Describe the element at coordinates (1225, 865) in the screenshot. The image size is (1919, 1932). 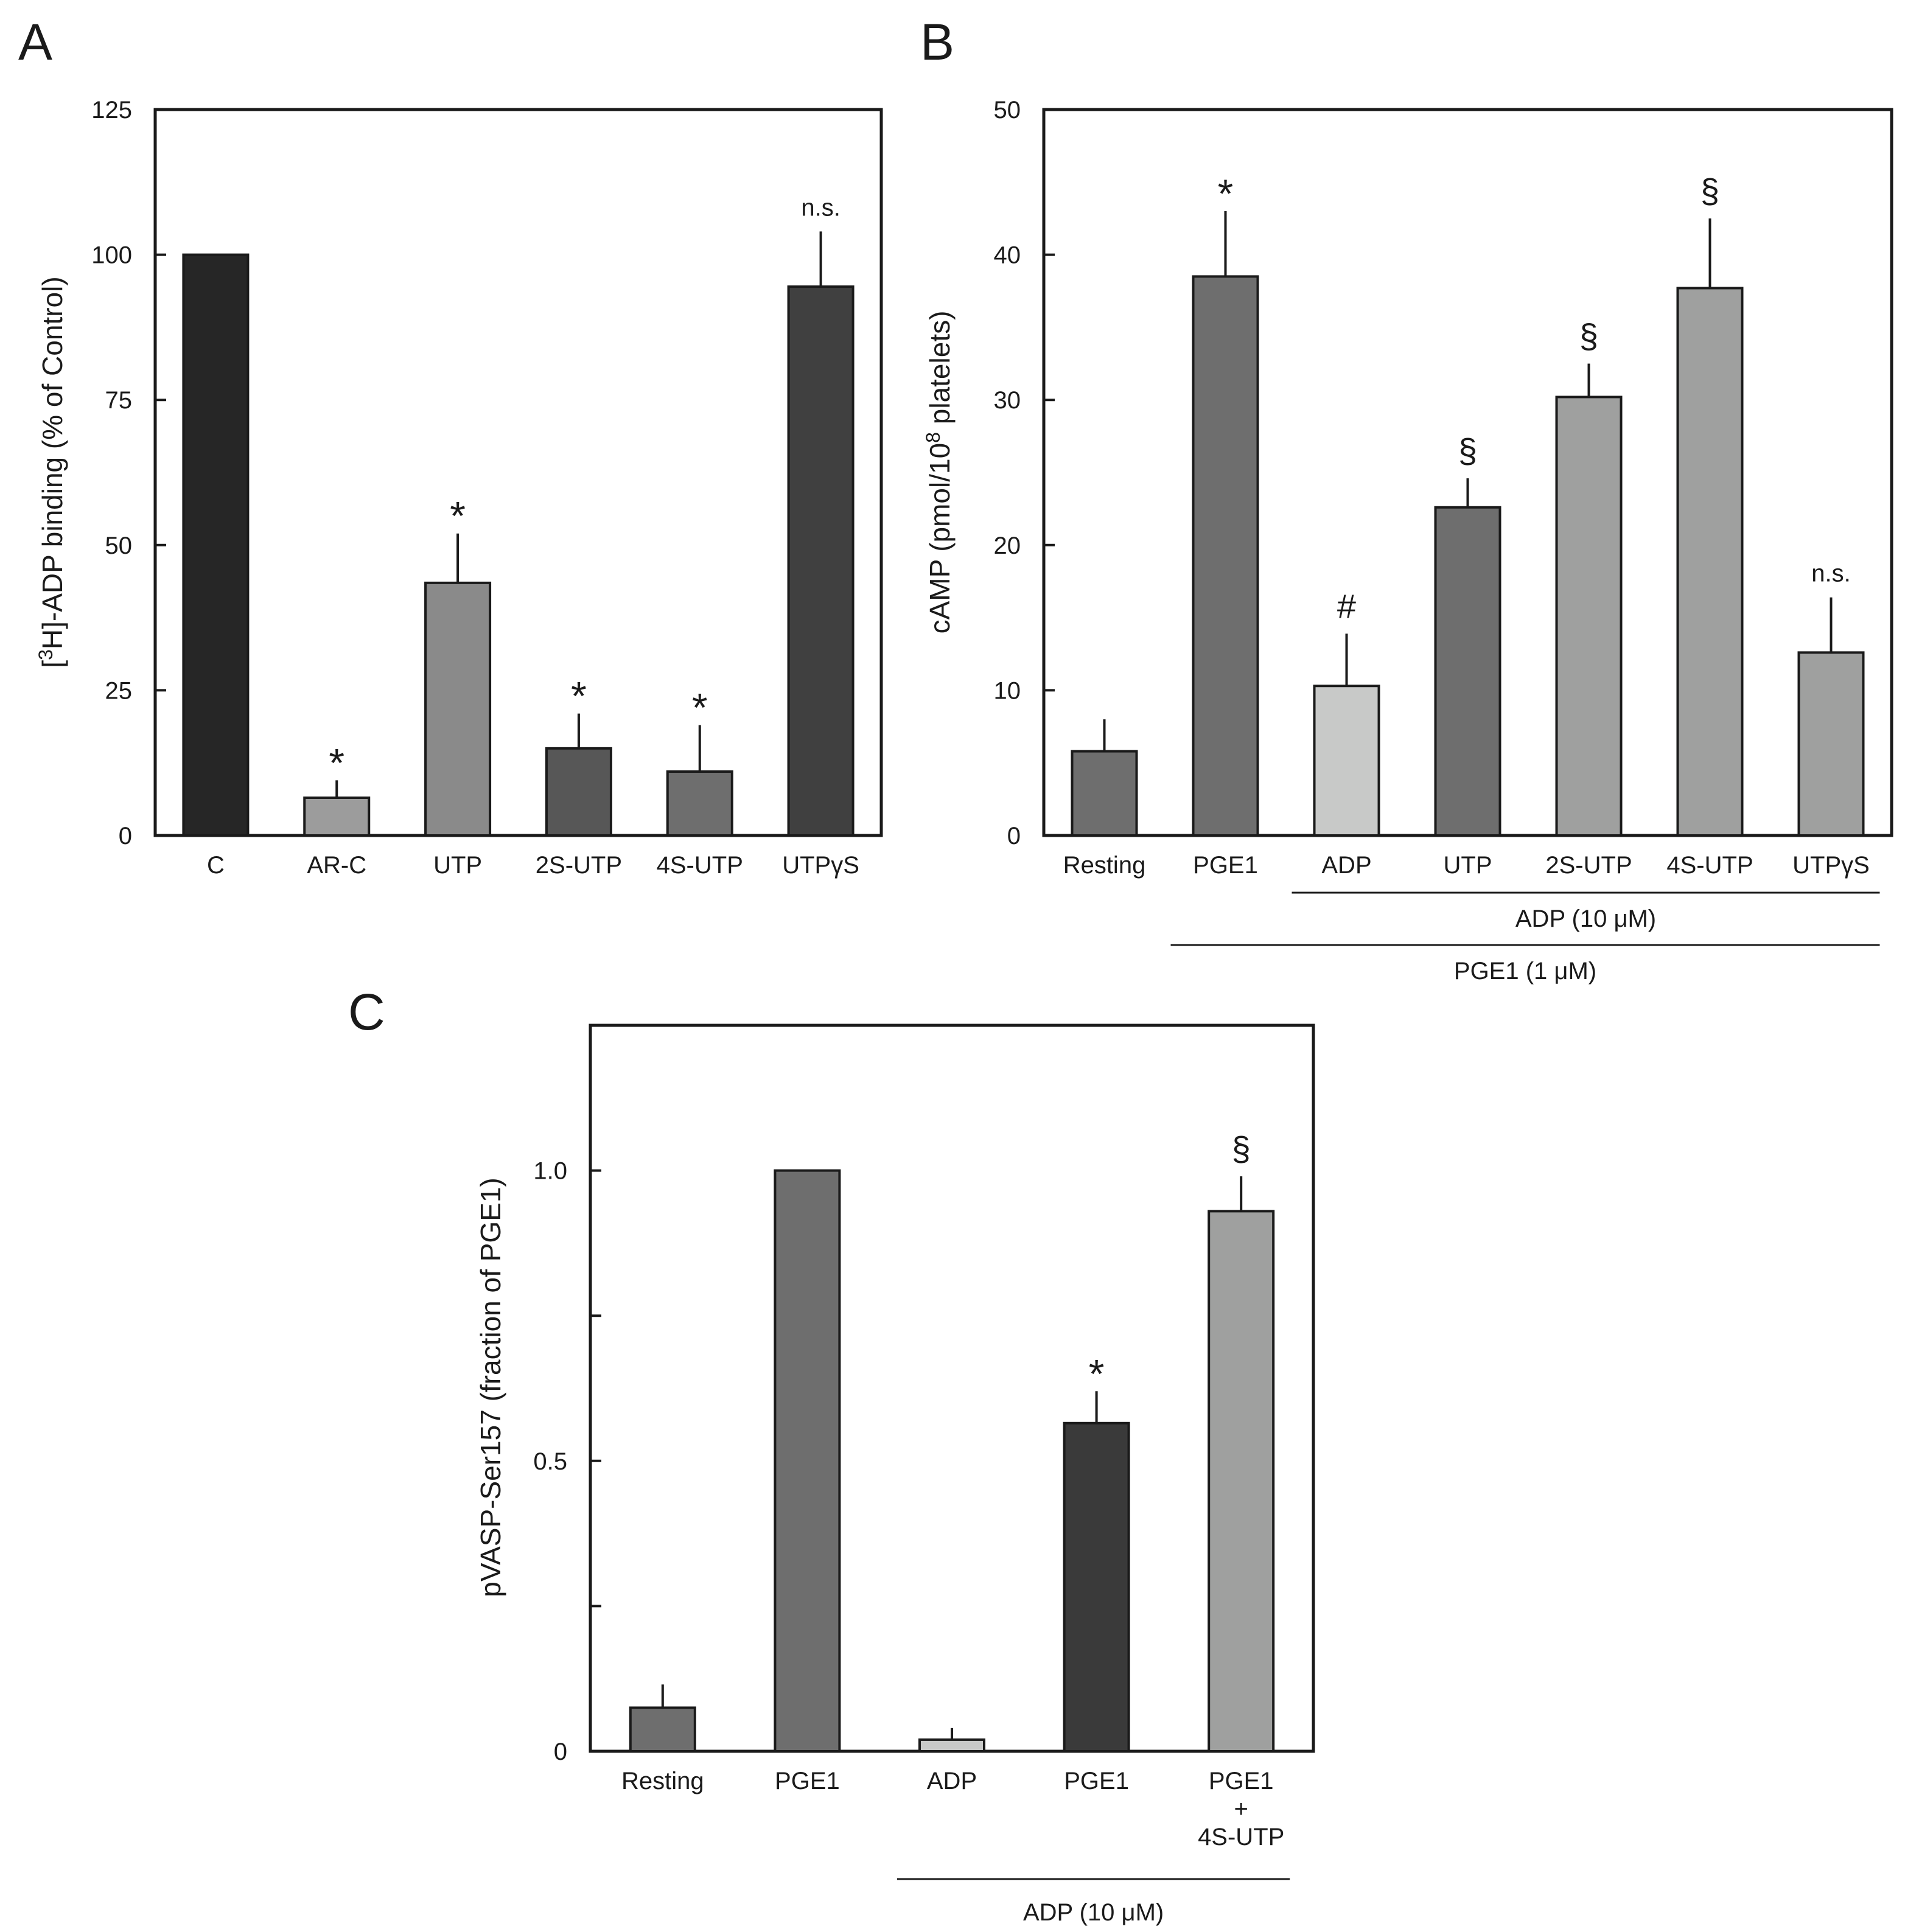
I see `panel-b-category-label: PGE1` at that location.